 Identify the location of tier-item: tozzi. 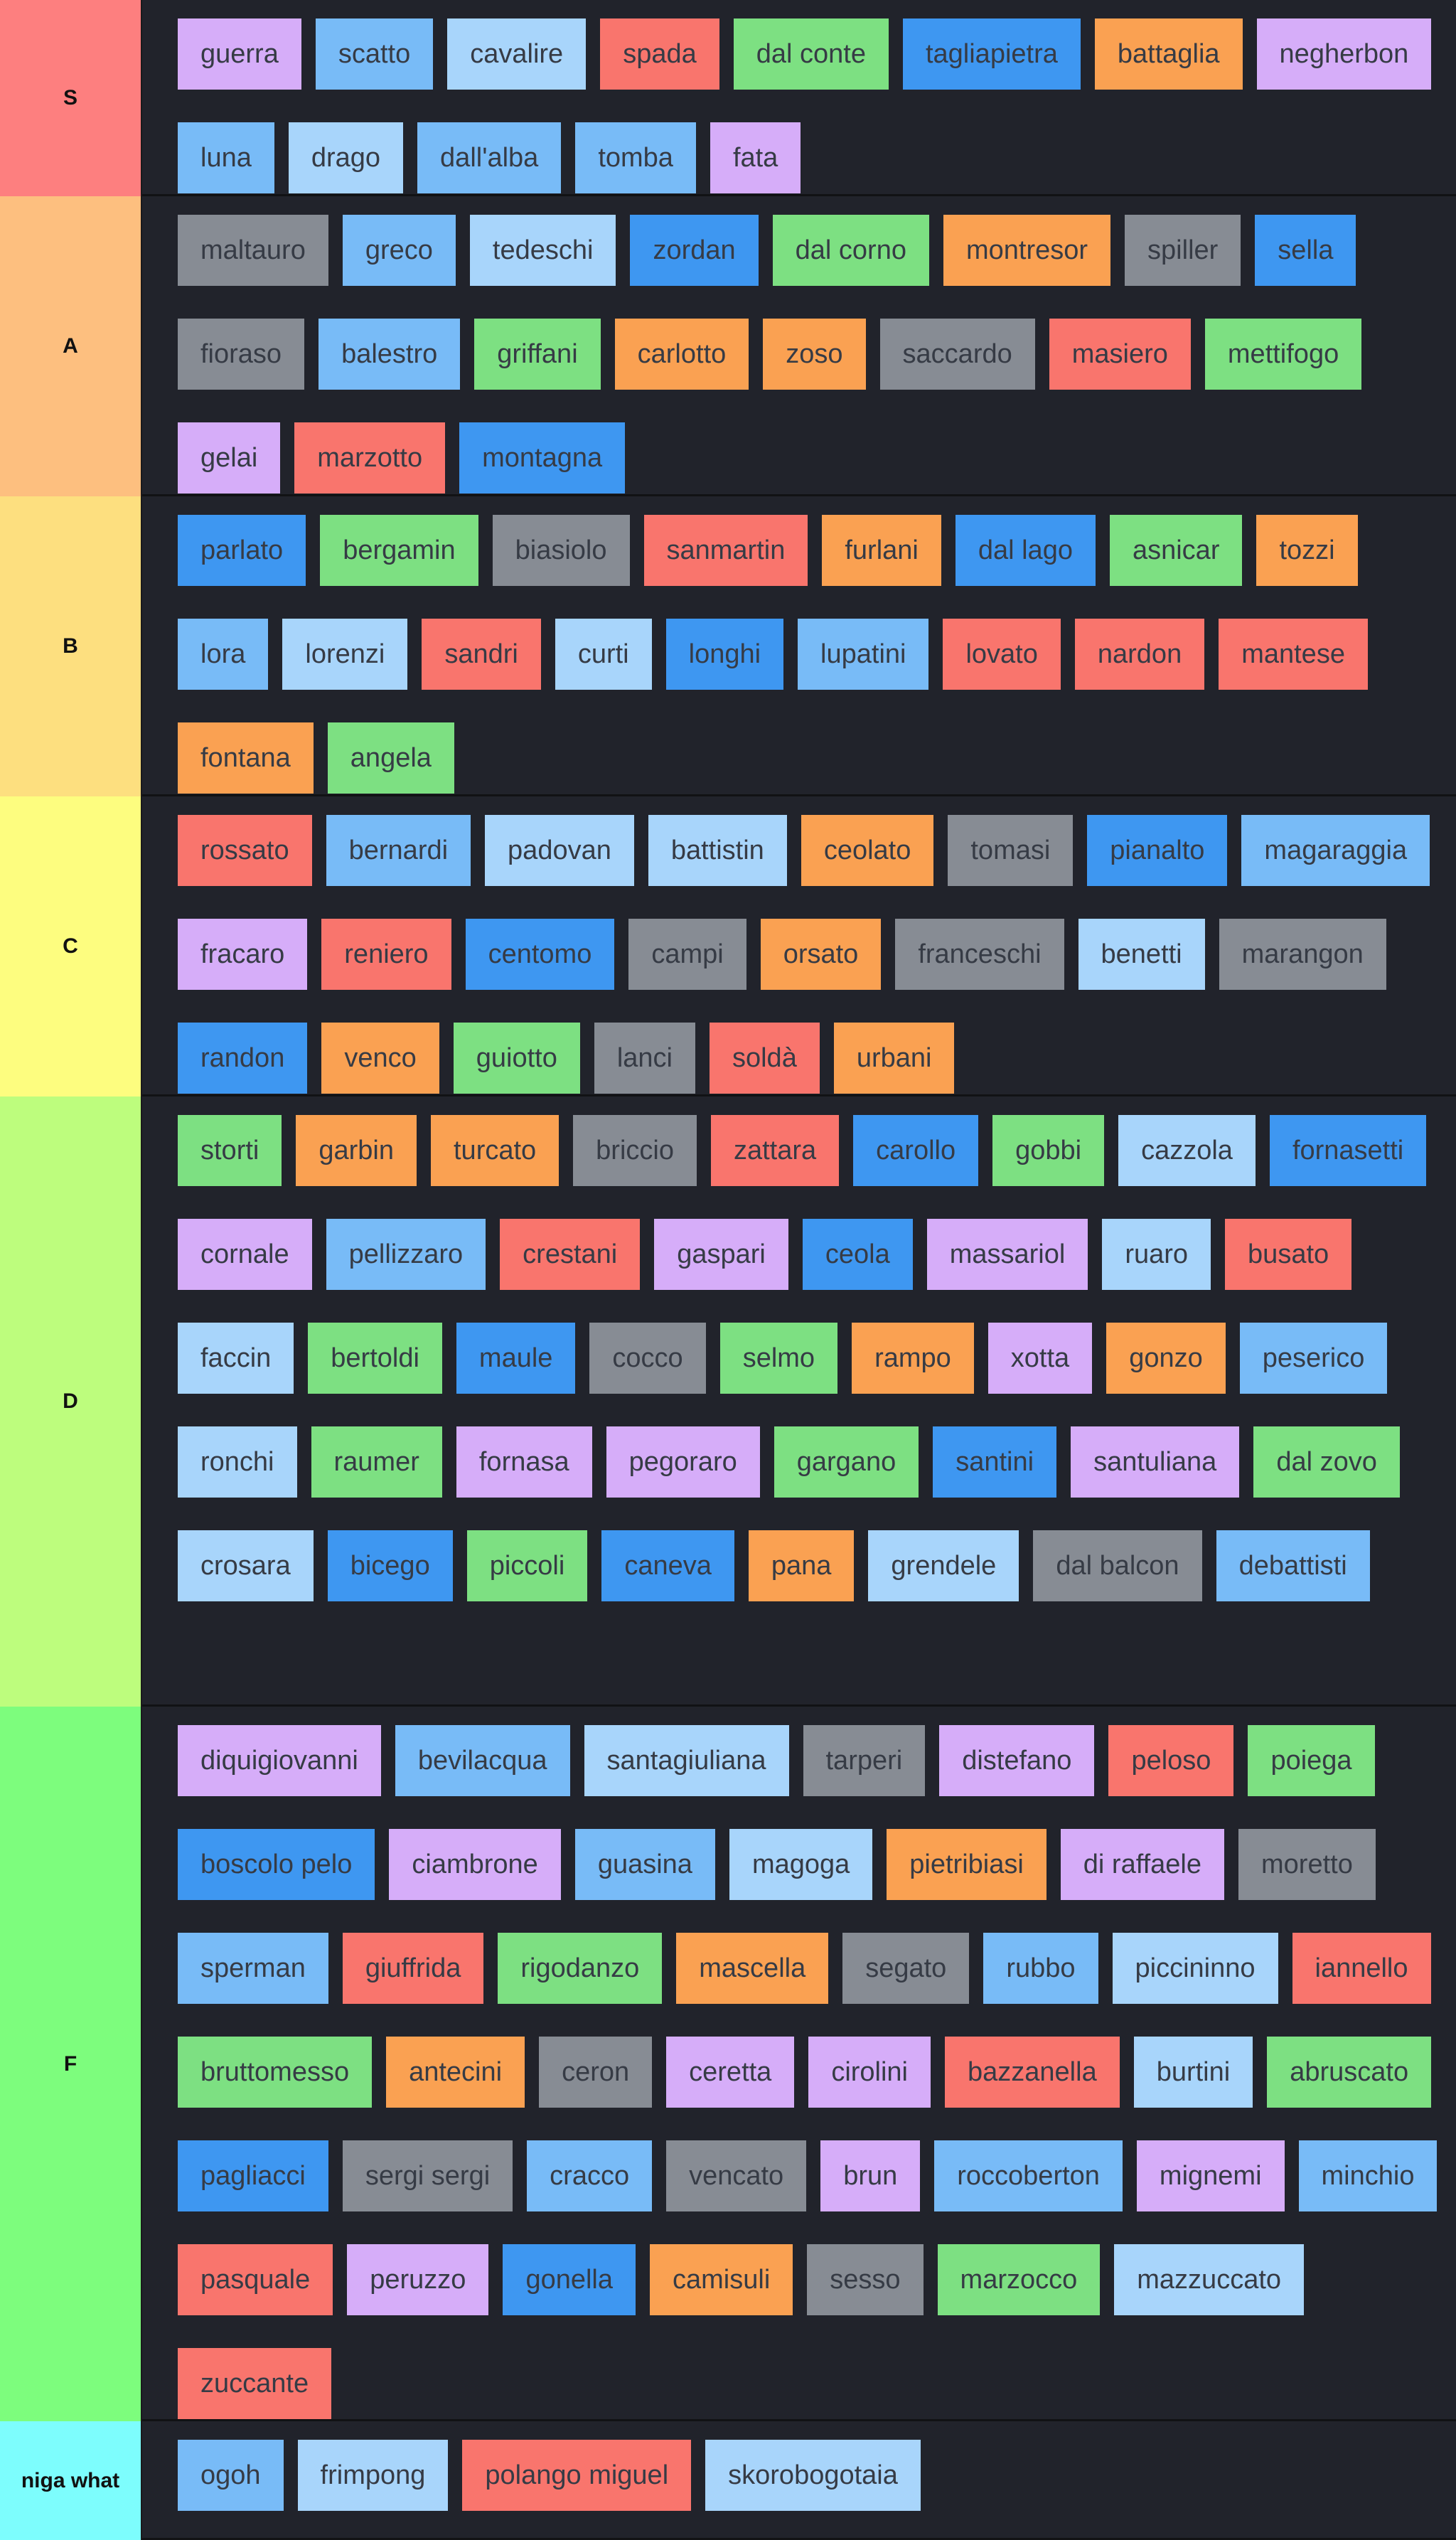
(1307, 550).